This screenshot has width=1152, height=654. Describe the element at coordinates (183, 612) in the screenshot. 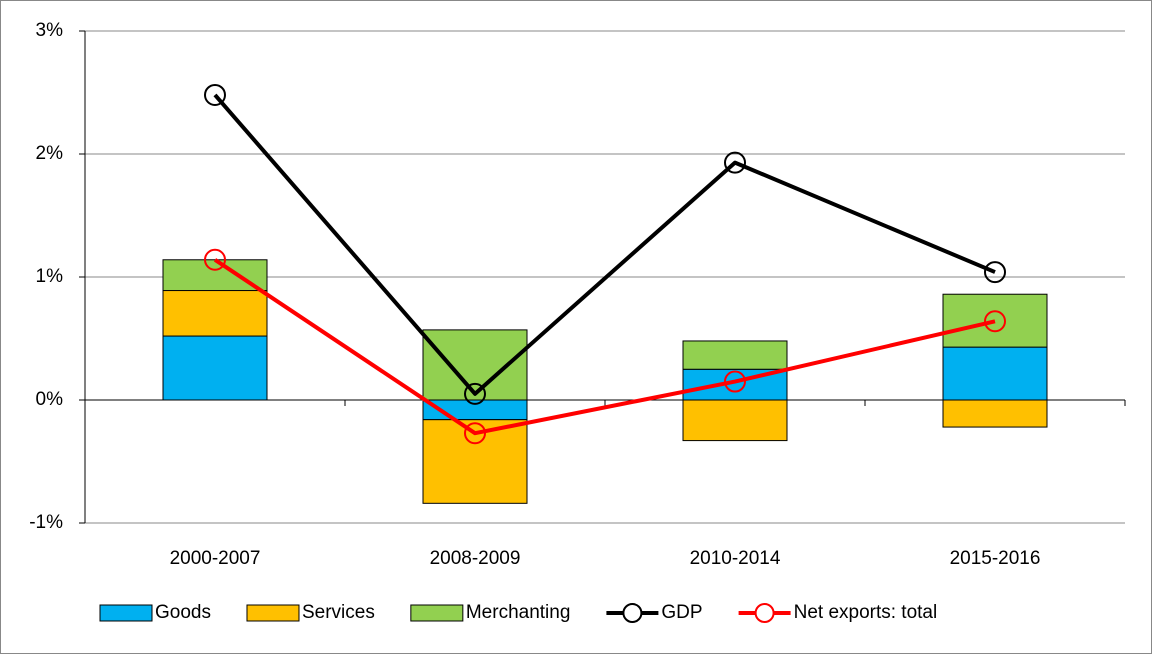

I see `legend-label: Goods` at that location.